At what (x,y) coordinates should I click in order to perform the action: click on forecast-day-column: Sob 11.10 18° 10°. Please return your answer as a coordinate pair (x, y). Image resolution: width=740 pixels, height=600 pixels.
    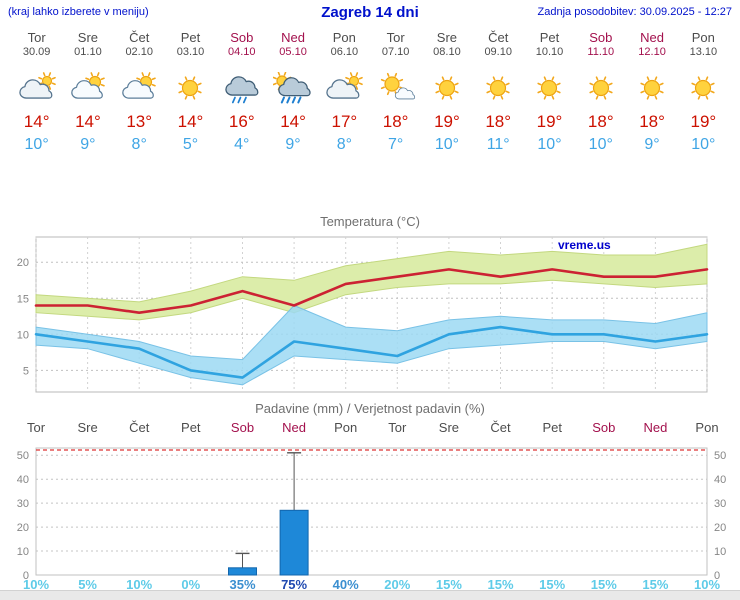
    Looking at the image, I should click on (600, 92).